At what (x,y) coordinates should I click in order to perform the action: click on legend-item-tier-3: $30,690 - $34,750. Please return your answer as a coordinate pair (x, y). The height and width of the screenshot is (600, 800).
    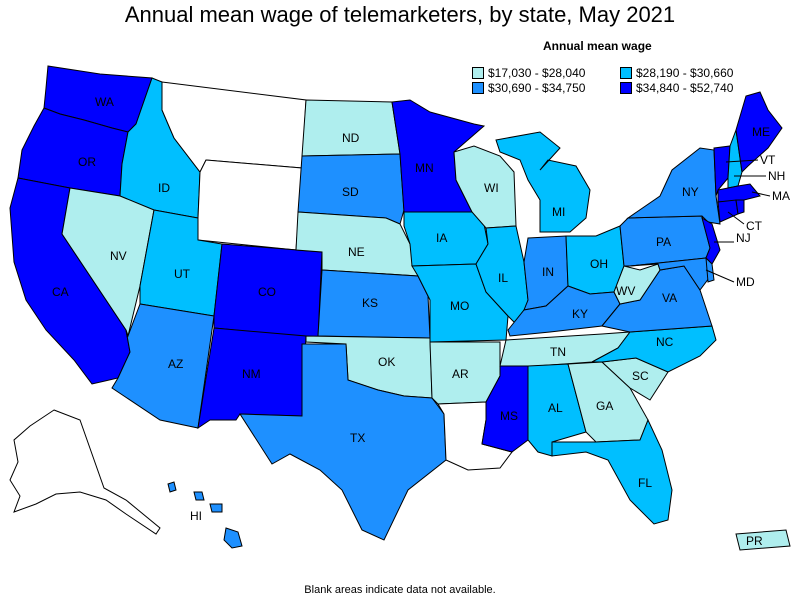
    Looking at the image, I should click on (528, 88).